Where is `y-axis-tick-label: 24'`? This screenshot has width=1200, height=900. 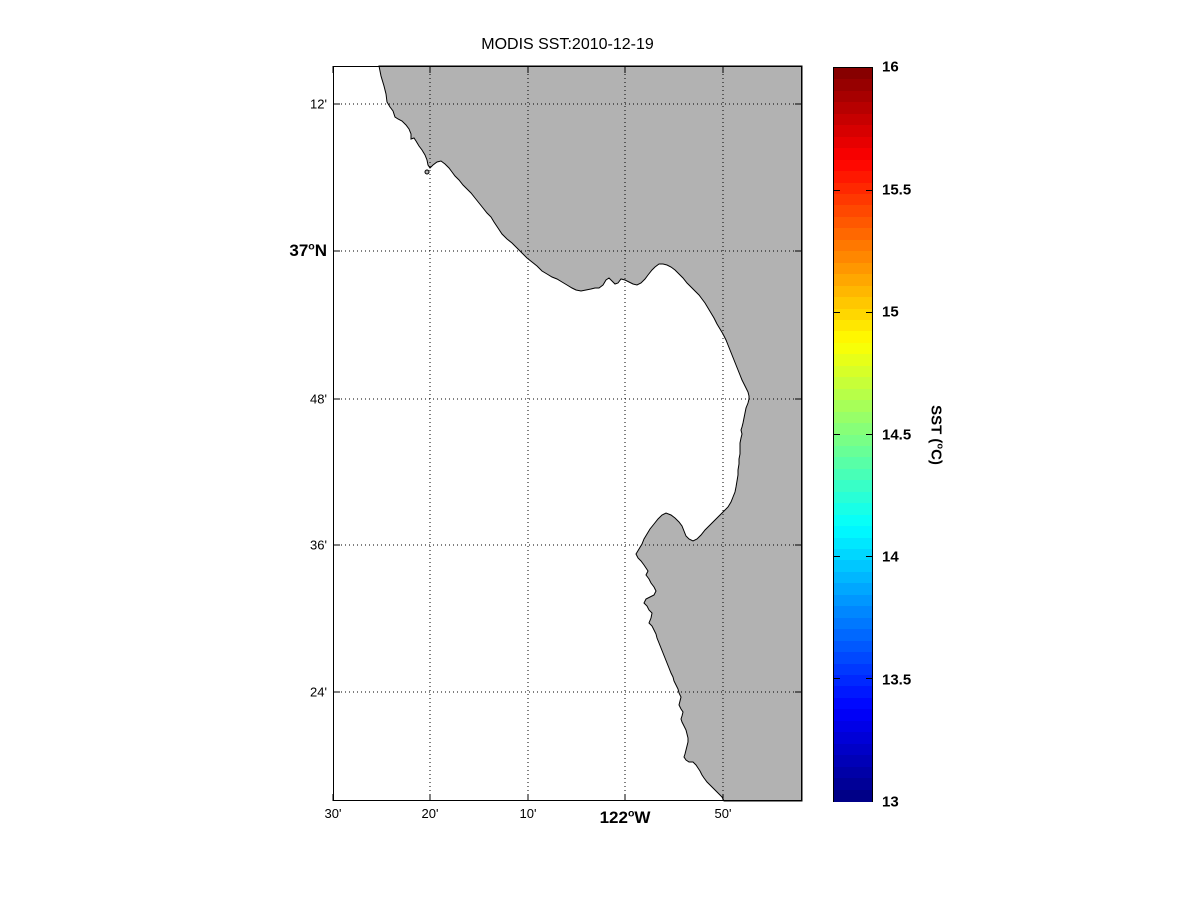
y-axis-tick-label: 24' is located at coordinates (318, 692).